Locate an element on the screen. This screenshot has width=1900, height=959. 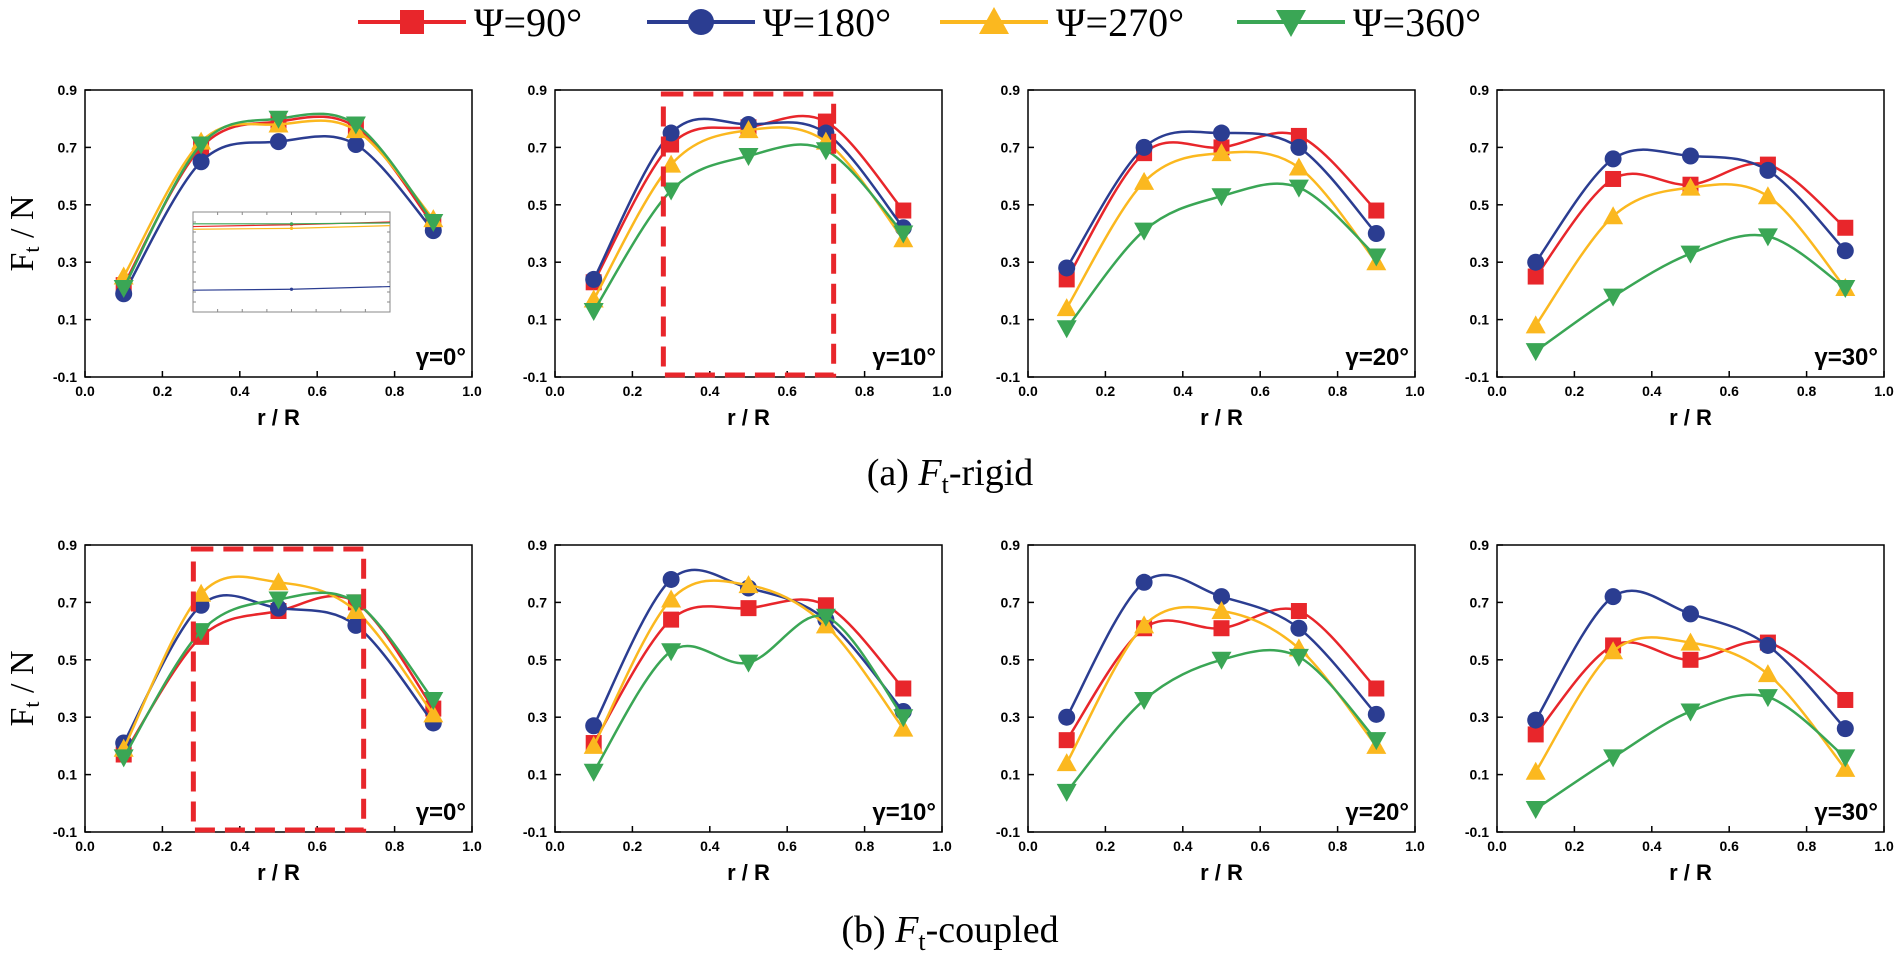
caption-rigid: (a) Ft-rigid is located at coordinates (950, 475).